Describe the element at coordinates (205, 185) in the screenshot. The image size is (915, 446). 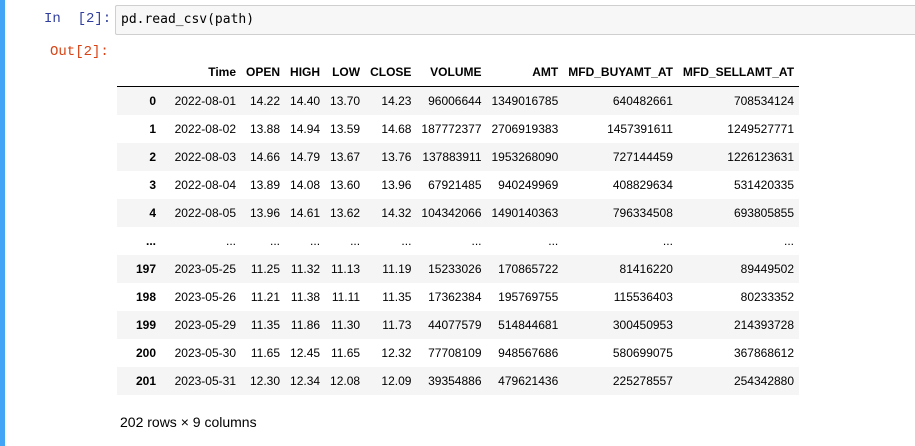
I see `table-cell: 2022-08-04` at that location.